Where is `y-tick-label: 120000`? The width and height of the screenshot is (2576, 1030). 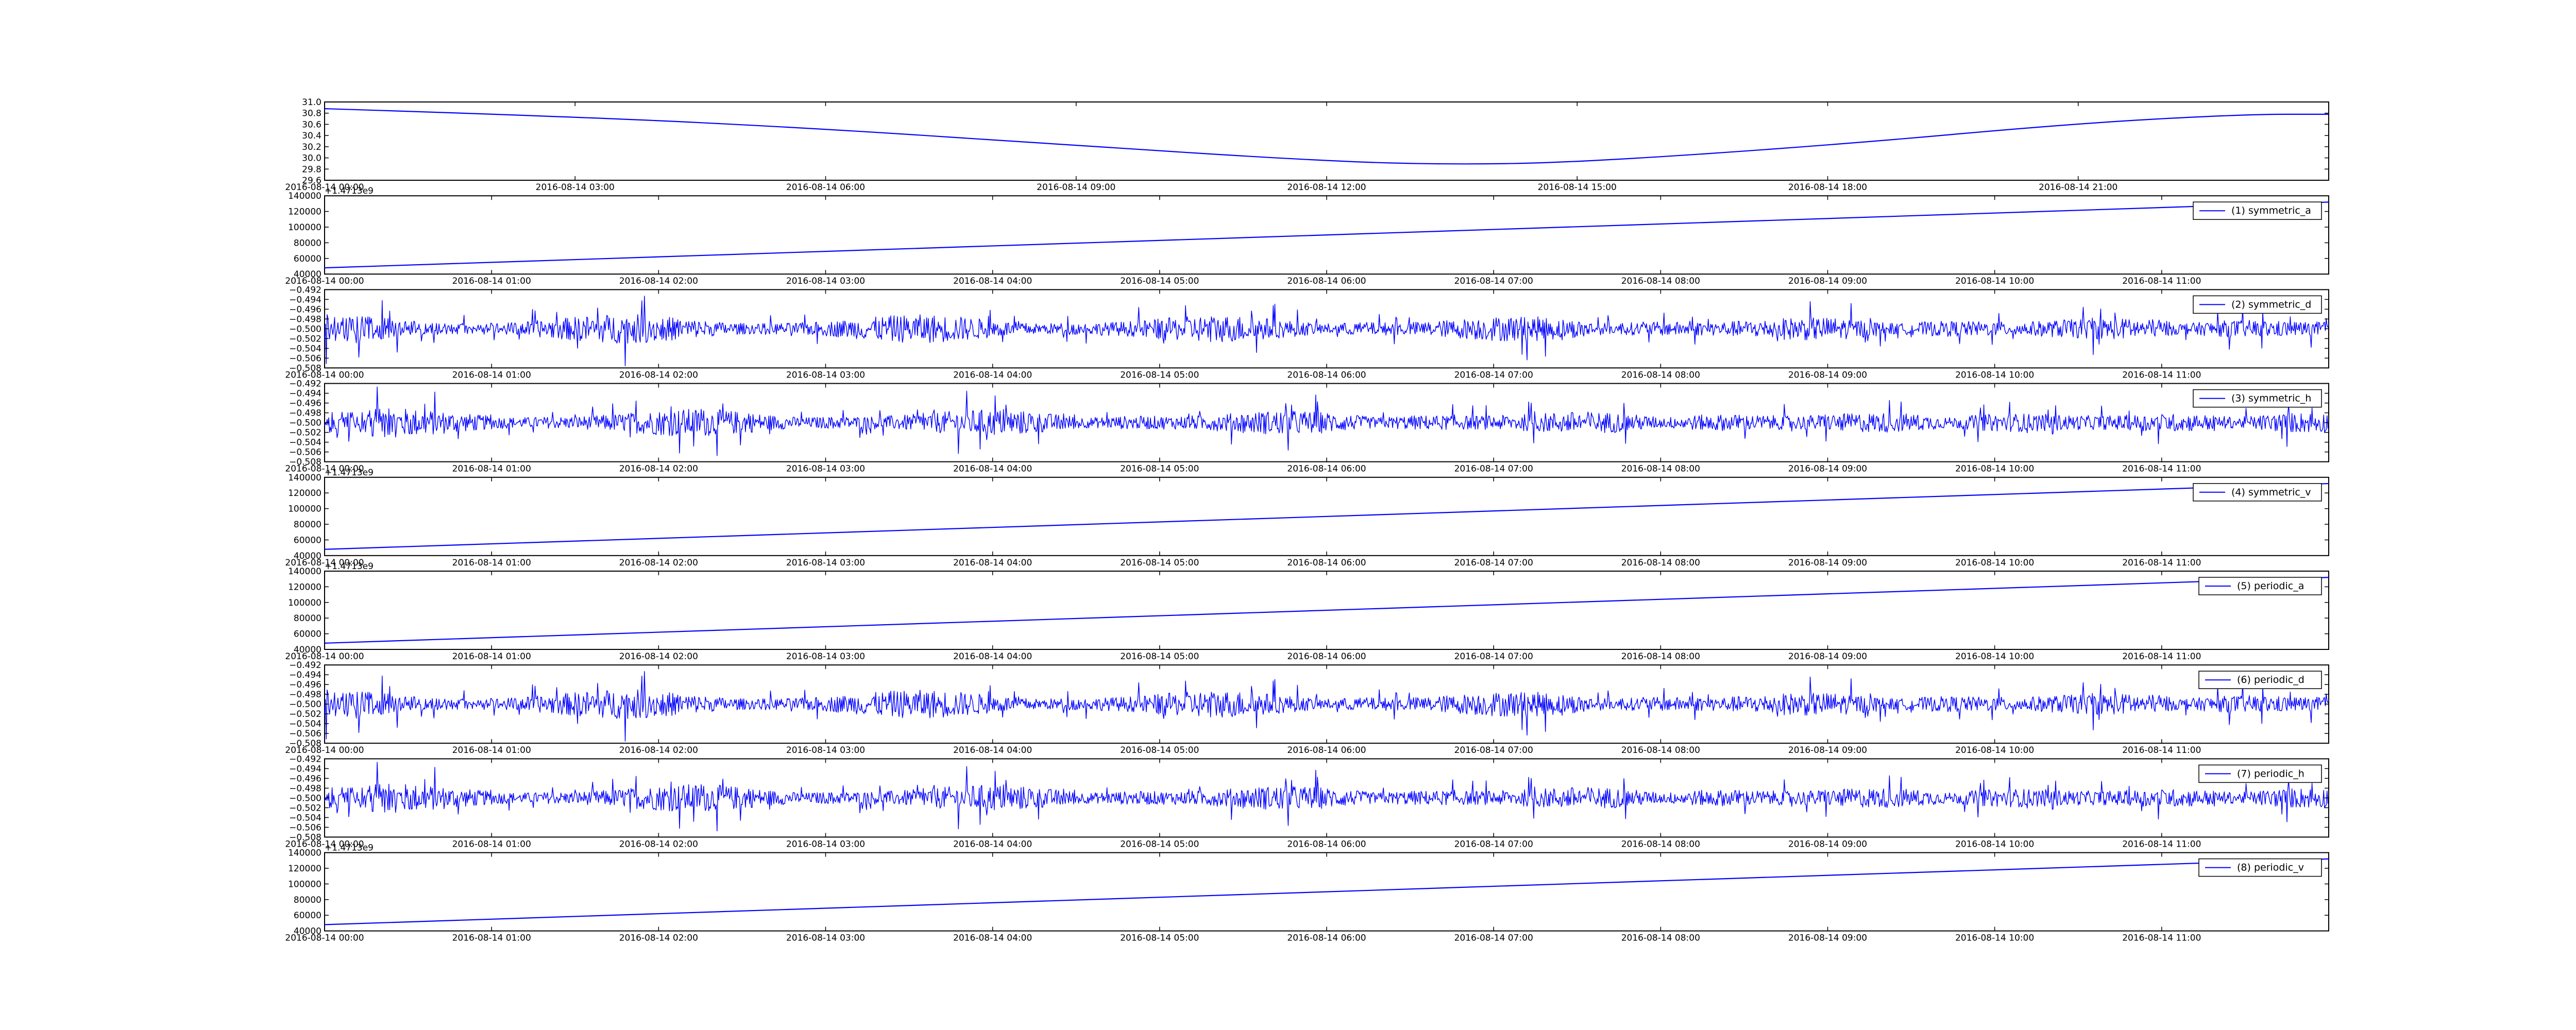 y-tick-label: 120000 is located at coordinates (305, 212).